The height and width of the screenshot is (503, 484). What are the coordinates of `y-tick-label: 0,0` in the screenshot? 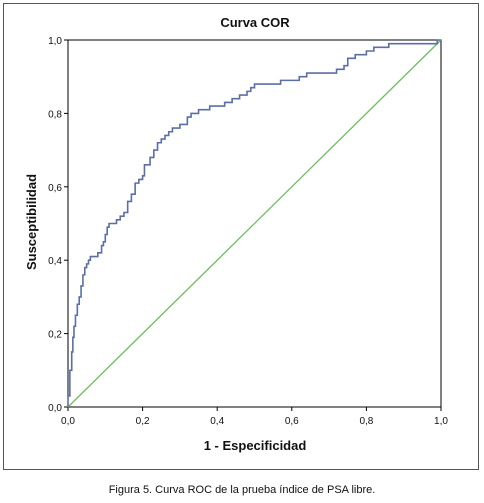 It's located at (55, 408).